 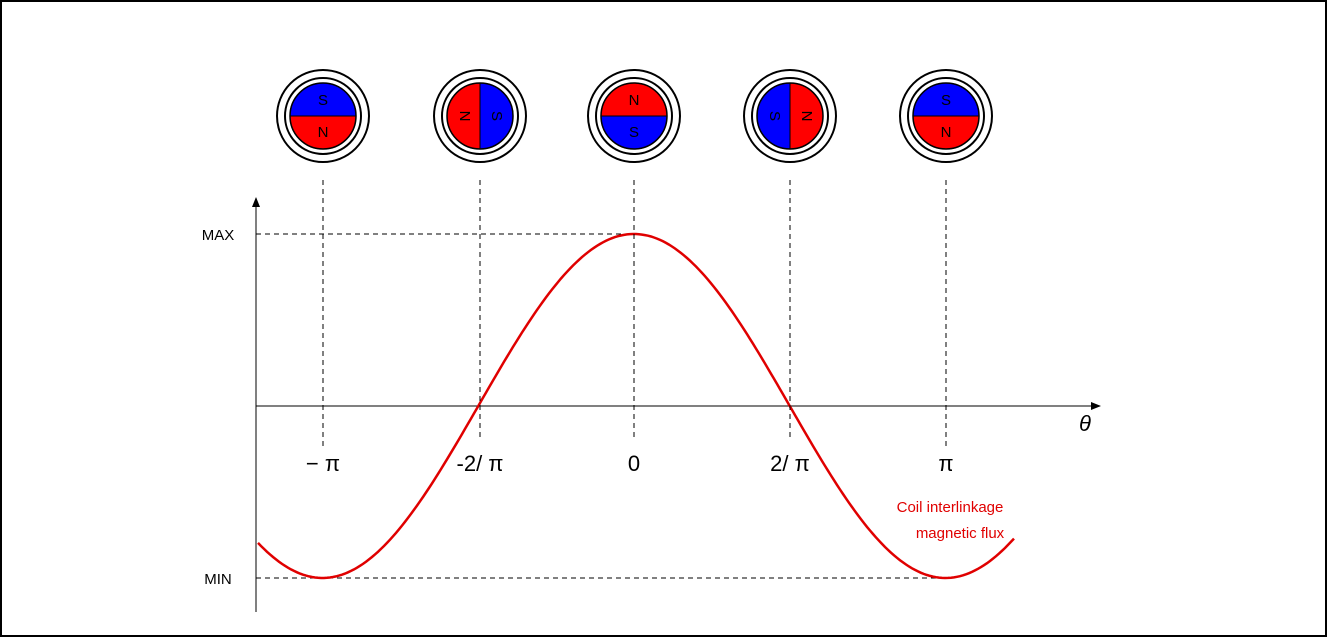 What do you see at coordinates (790, 463) in the screenshot?
I see `x-label: 2/ π` at bounding box center [790, 463].